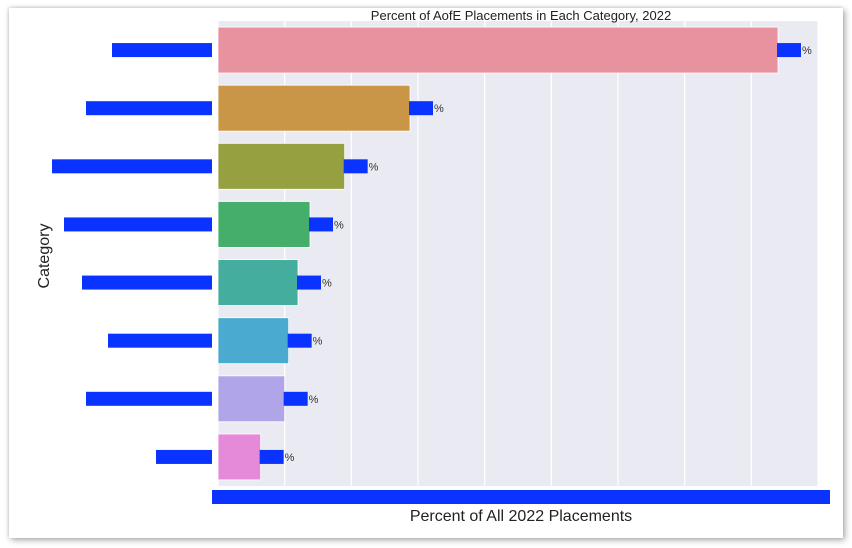 The image size is (852, 548). Describe the element at coordinates (132, 253) in the screenshot. I see `y-tick-labels` at that location.